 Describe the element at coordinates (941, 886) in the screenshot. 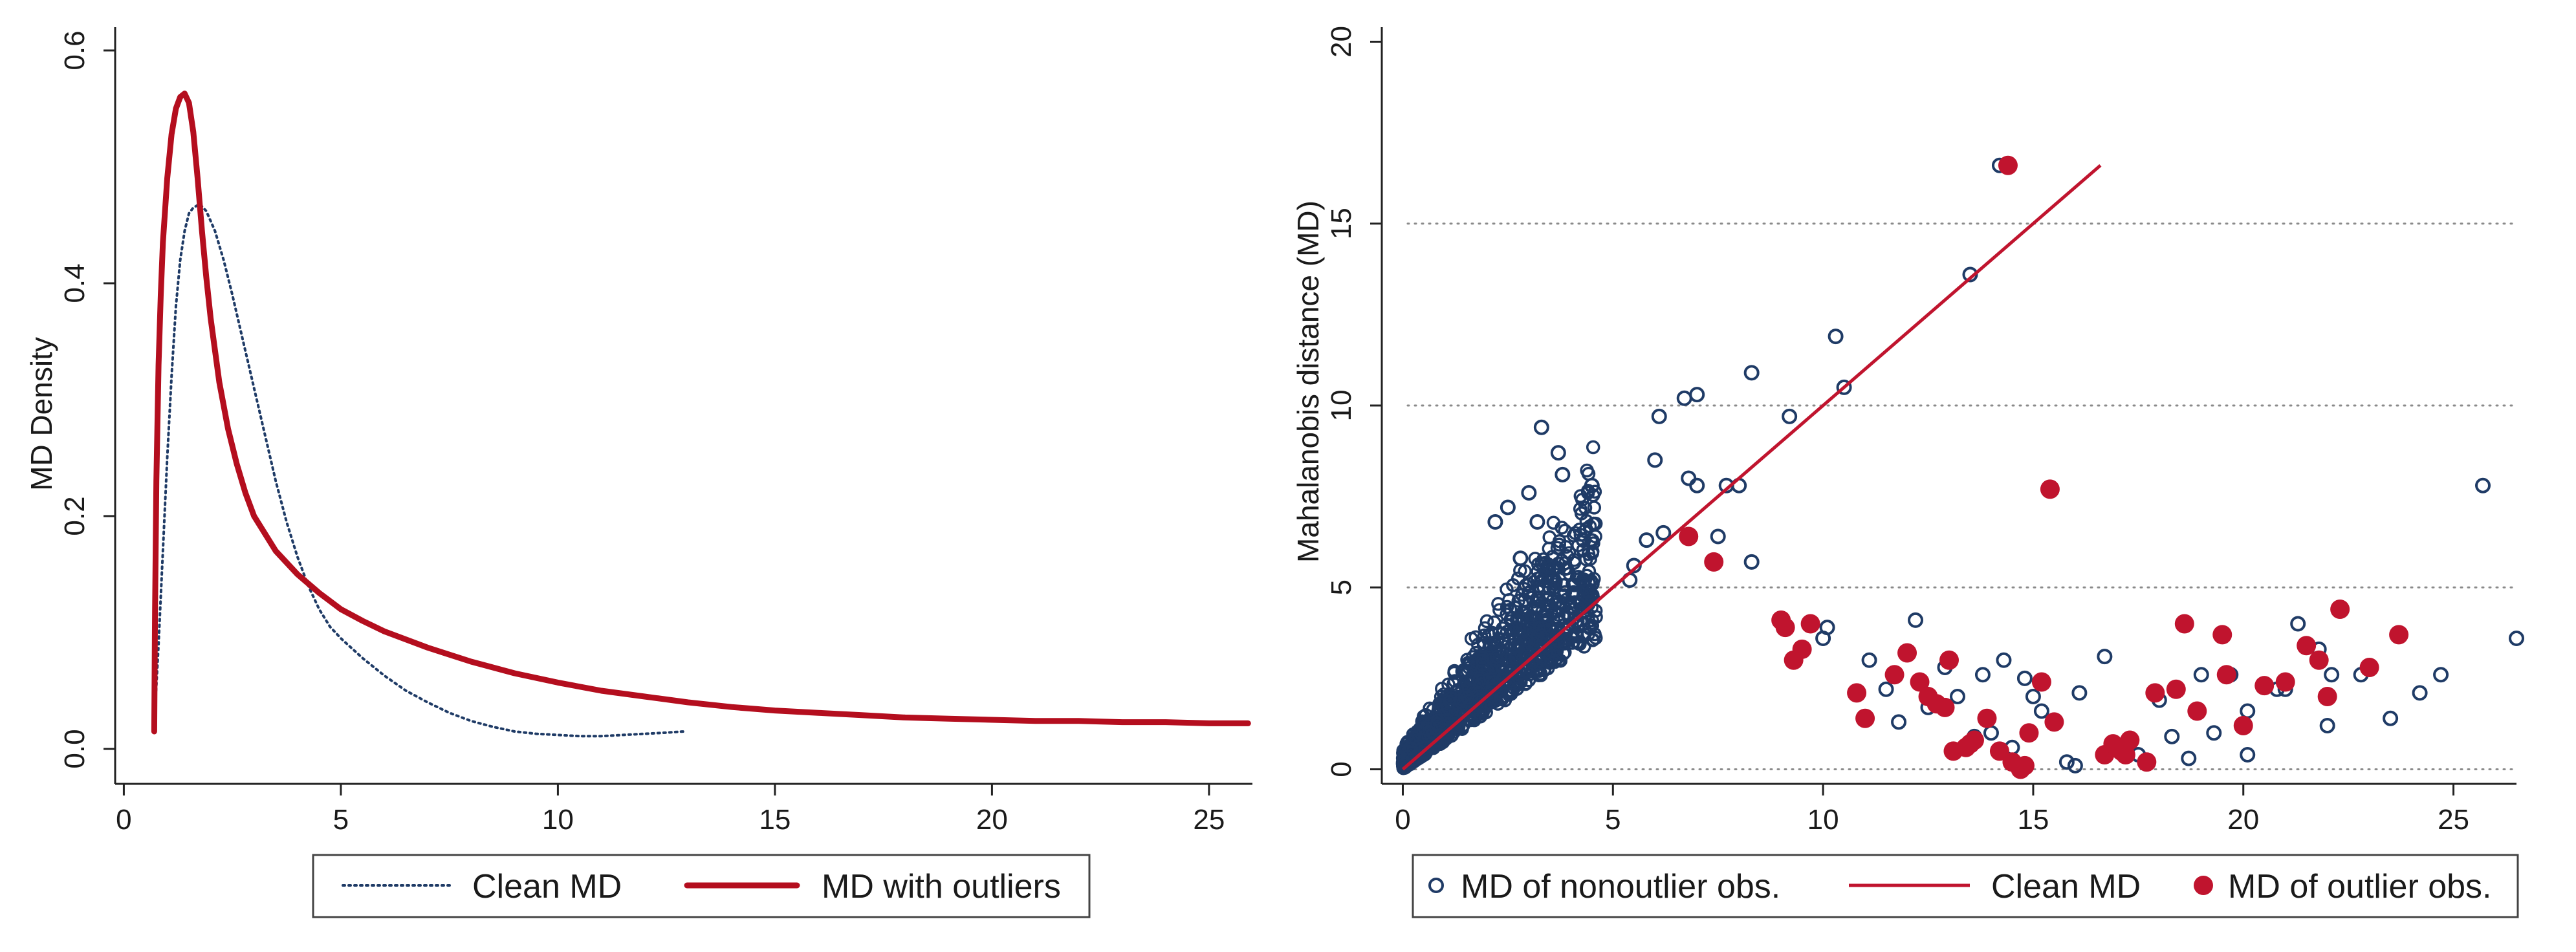

I see `legend-label-md-with-outliers: MD with outliers` at that location.